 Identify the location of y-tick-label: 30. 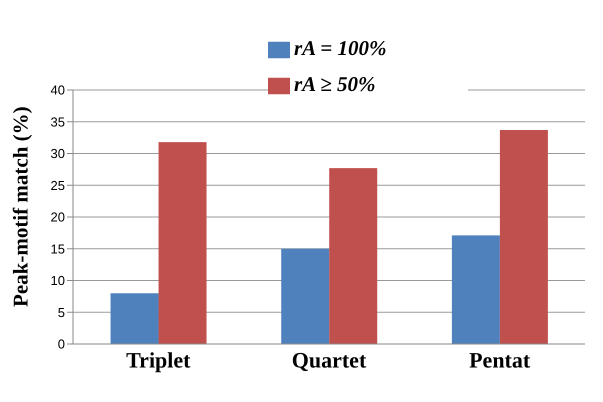
(57, 154).